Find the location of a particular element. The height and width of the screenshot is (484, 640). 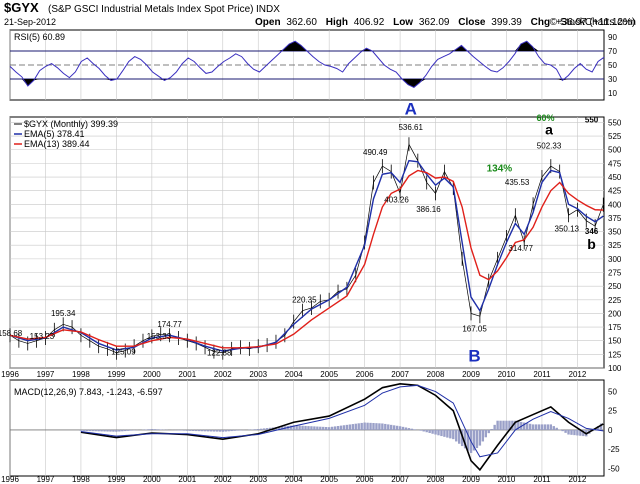

price-y-tick: 450 is located at coordinates (615, 177).